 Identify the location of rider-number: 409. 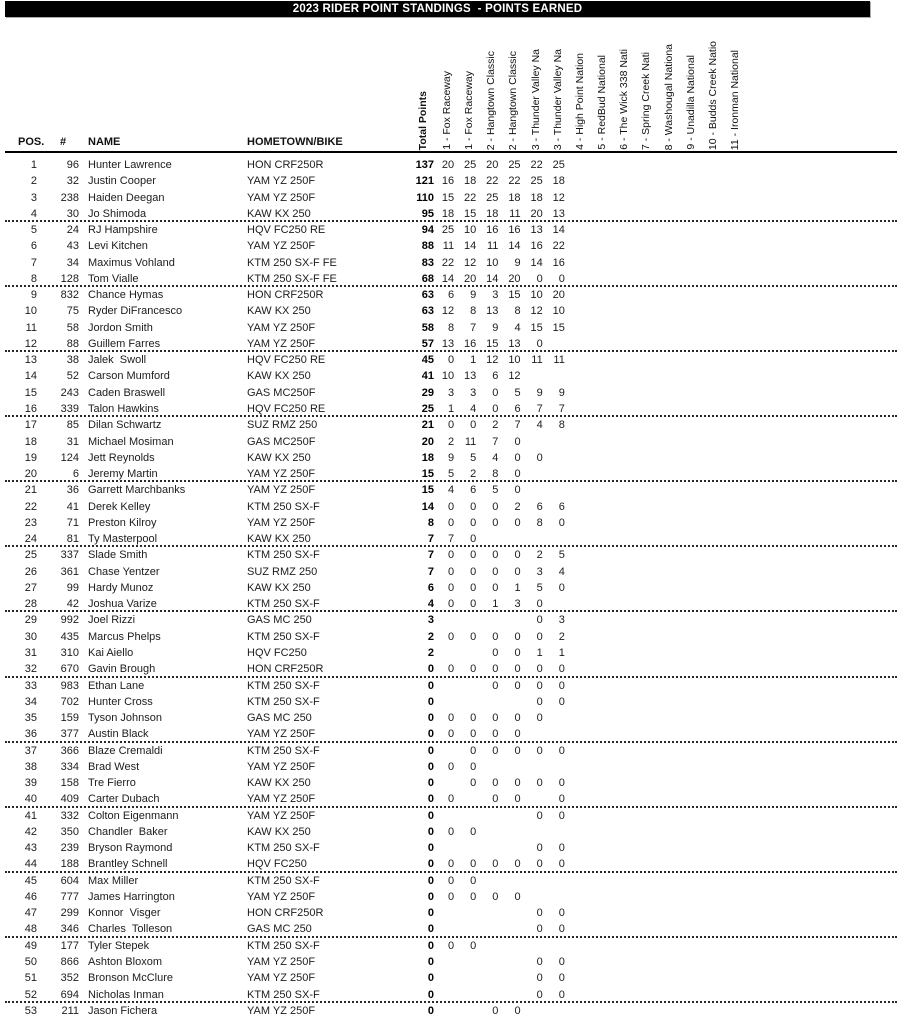
(69, 799).